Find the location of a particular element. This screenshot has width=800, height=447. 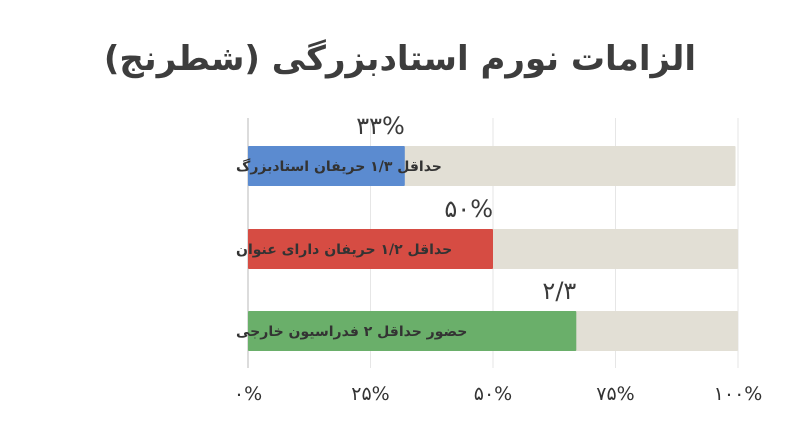

x-tick-label: ۰% is located at coordinates (248, 394).